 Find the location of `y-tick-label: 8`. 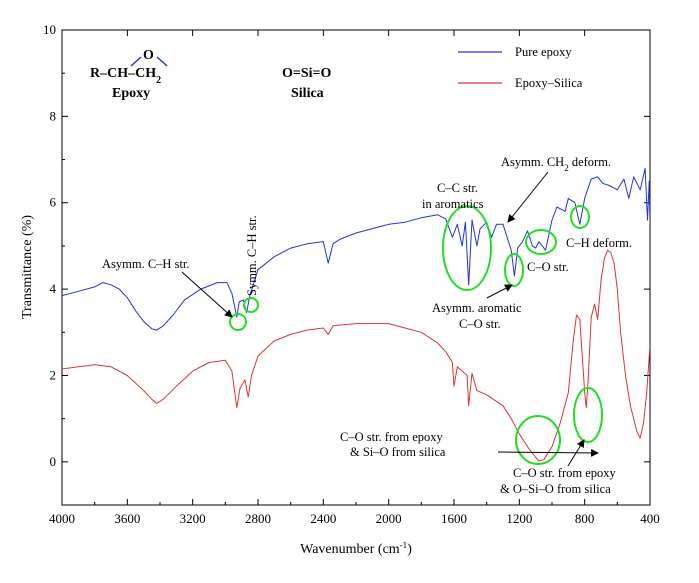

y-tick-label: 8 is located at coordinates (53, 115).